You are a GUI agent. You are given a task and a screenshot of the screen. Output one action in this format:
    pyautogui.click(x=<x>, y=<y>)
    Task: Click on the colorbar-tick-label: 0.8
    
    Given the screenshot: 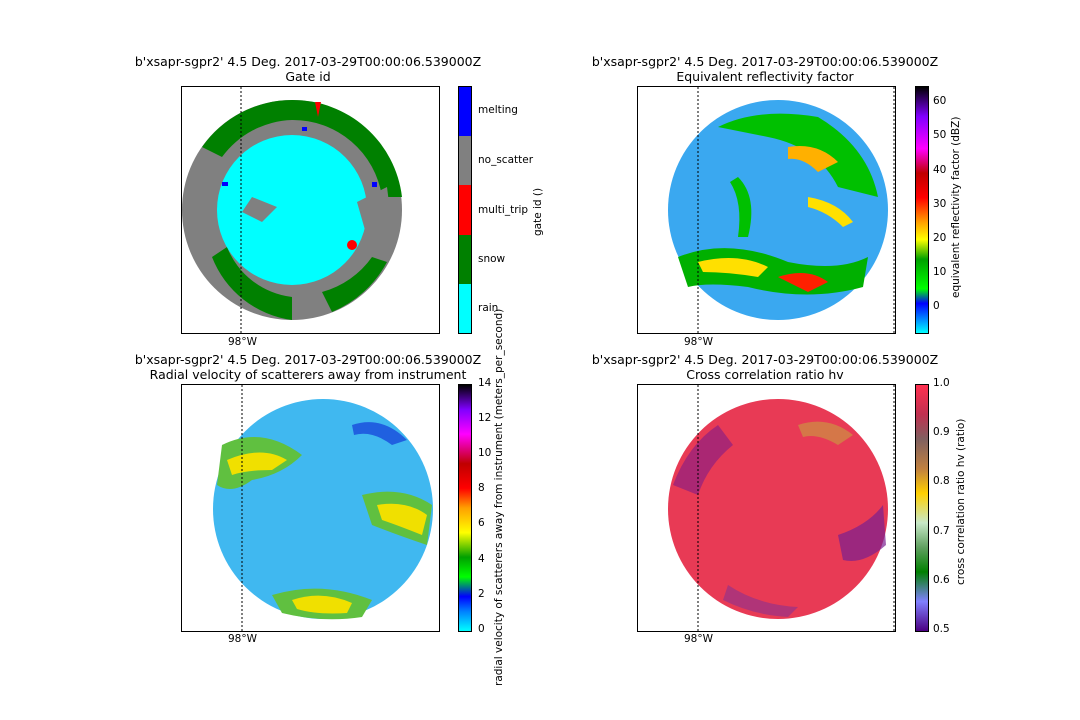 What is the action you would take?
    pyautogui.click(x=941, y=481)
    